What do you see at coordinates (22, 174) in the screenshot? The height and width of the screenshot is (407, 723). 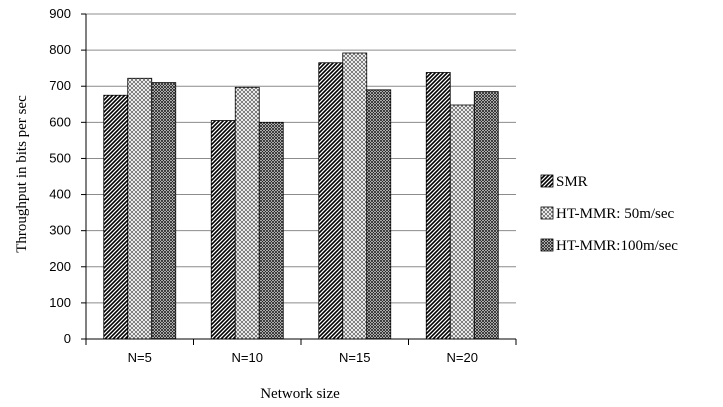 I see `y-axis-title: Throughput in bits per sec` at bounding box center [22, 174].